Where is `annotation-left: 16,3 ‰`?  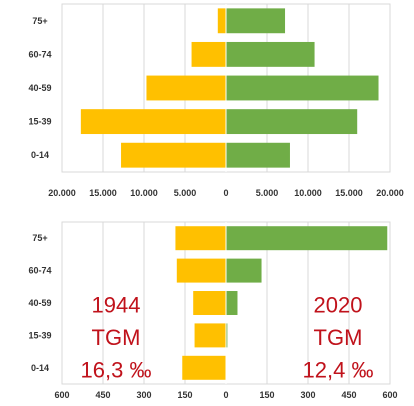 annotation-left: 16,3 ‰ is located at coordinates (116, 369).